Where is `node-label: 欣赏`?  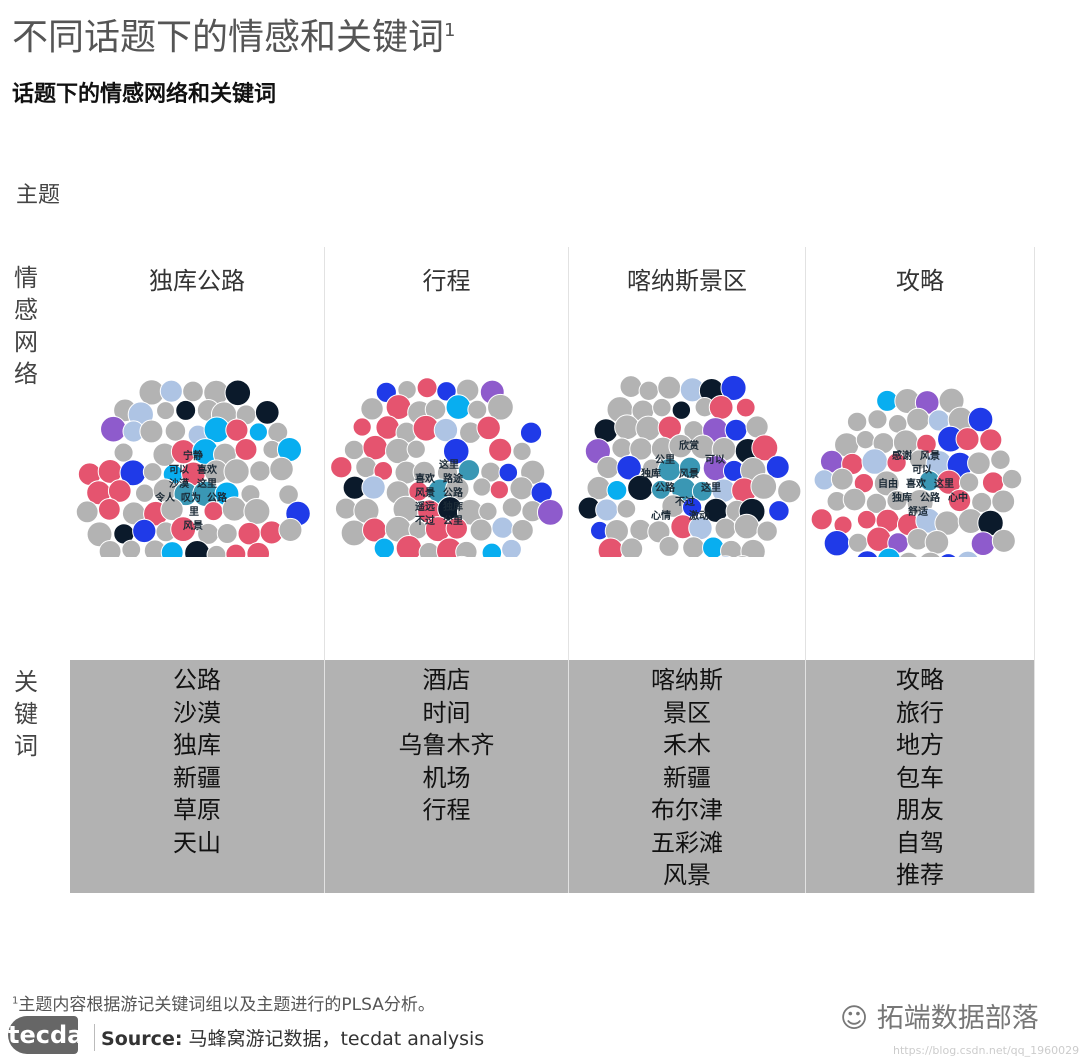
node-label: 欣赏 is located at coordinates (689, 445).